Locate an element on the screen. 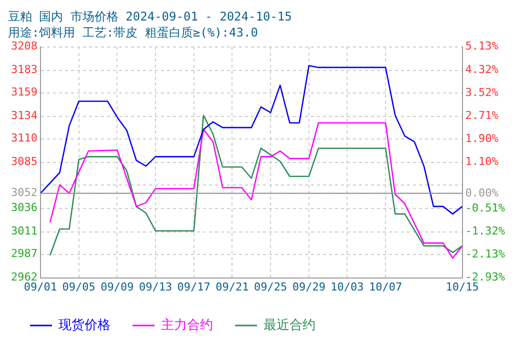 This screenshot has height=350, width=520. y2-tick-label: 0.00% is located at coordinates (482, 193).